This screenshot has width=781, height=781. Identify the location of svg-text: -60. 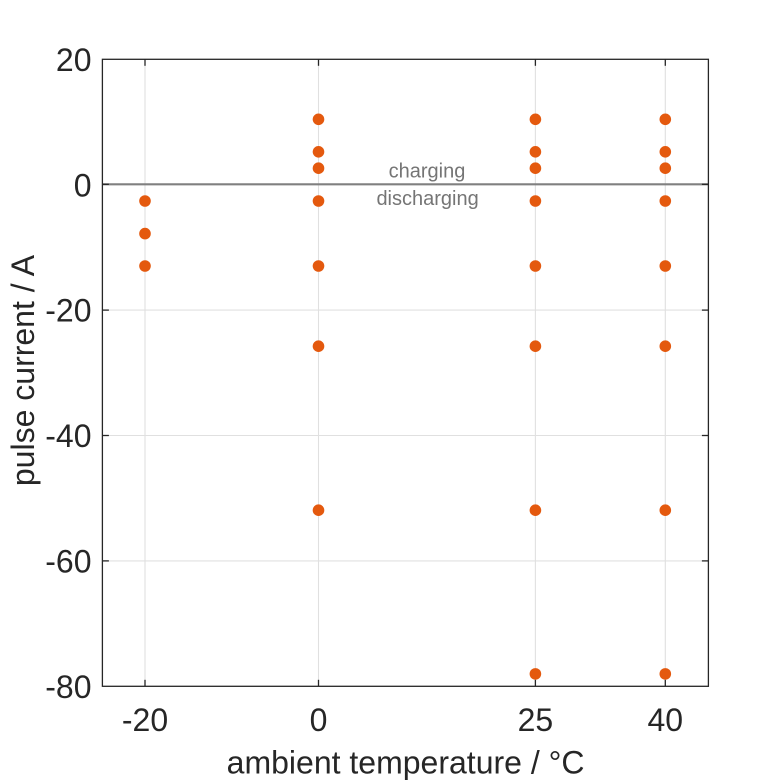
(68, 562).